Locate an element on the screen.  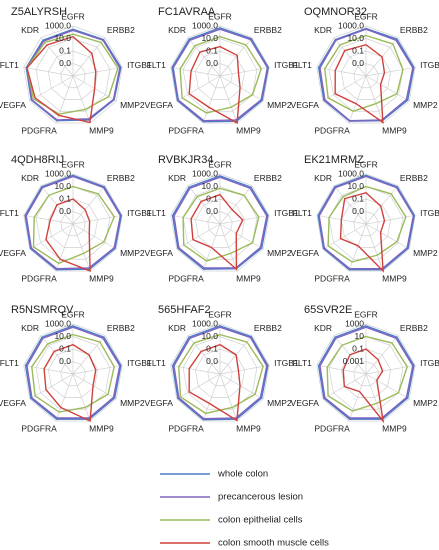
axis-label: KDR is located at coordinates (323, 178).